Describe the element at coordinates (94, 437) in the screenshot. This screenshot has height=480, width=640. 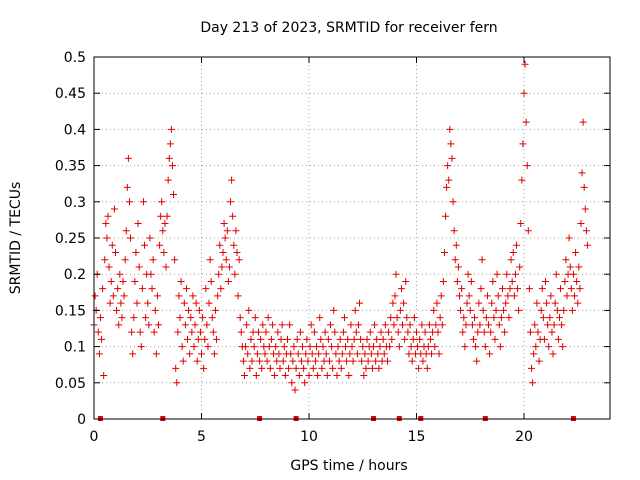
I see `x-tick-label: 0` at that location.